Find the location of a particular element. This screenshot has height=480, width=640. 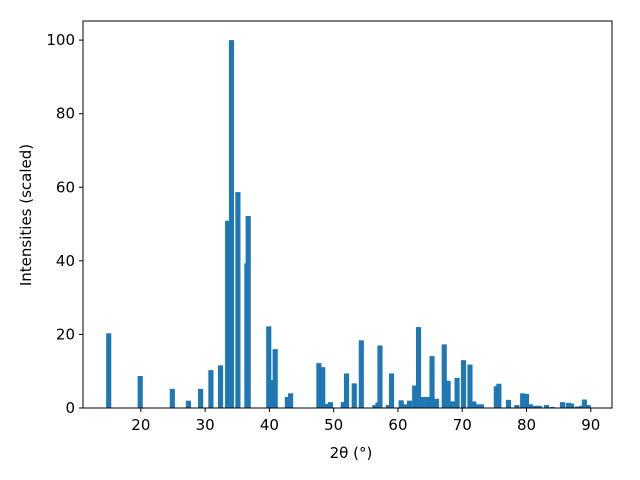

x-tick-label: 50 is located at coordinates (333, 425).